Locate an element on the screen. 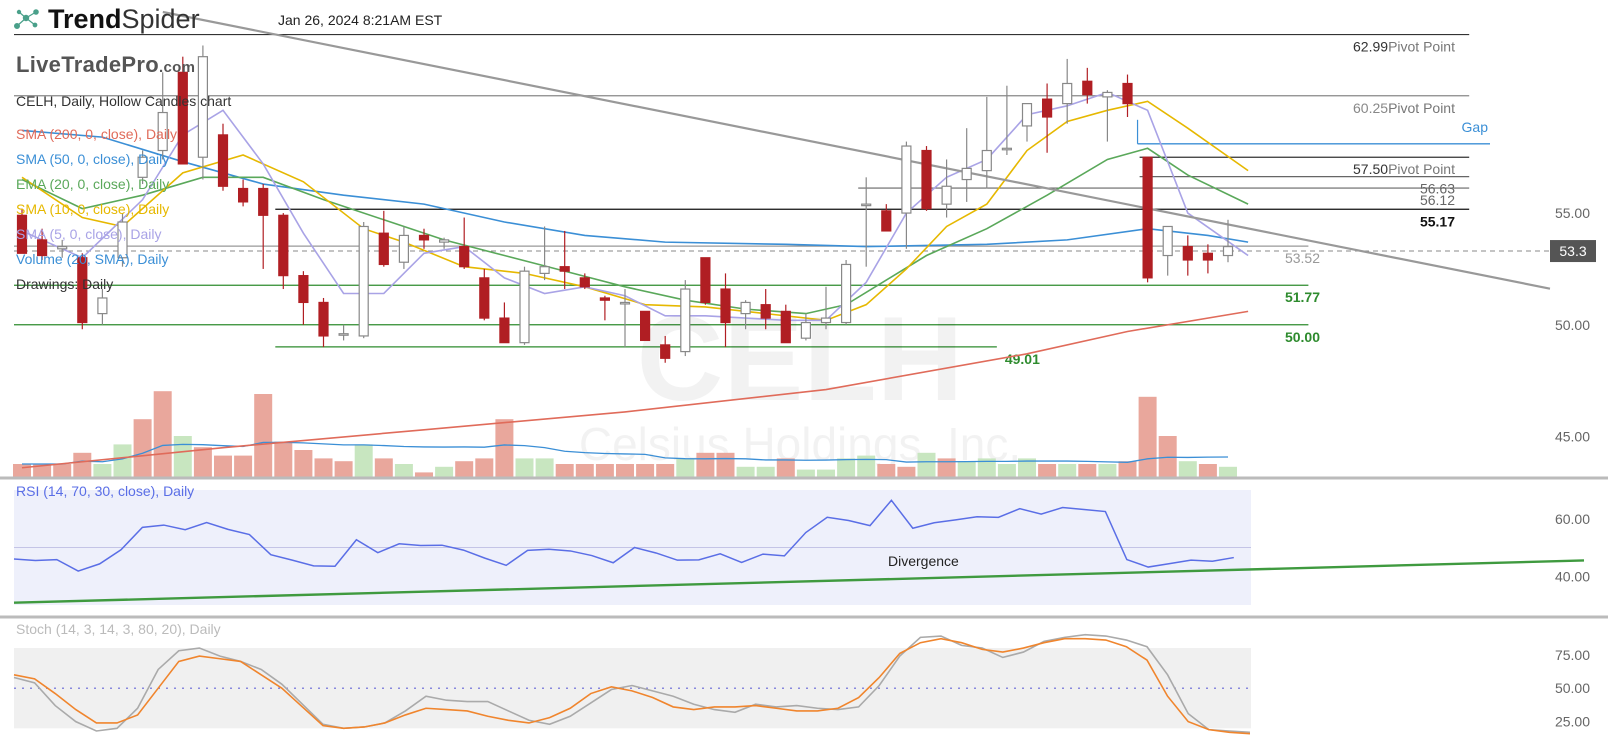 The width and height of the screenshot is (1608, 745). y-tick-label: 55.00 is located at coordinates (1572, 213).